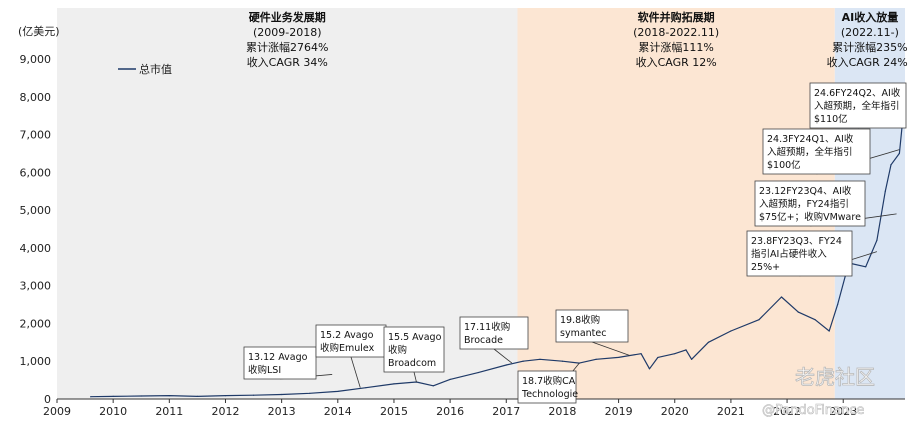  Describe the element at coordinates (731, 411) in the screenshot. I see `x-tick-label: 2021` at that location.